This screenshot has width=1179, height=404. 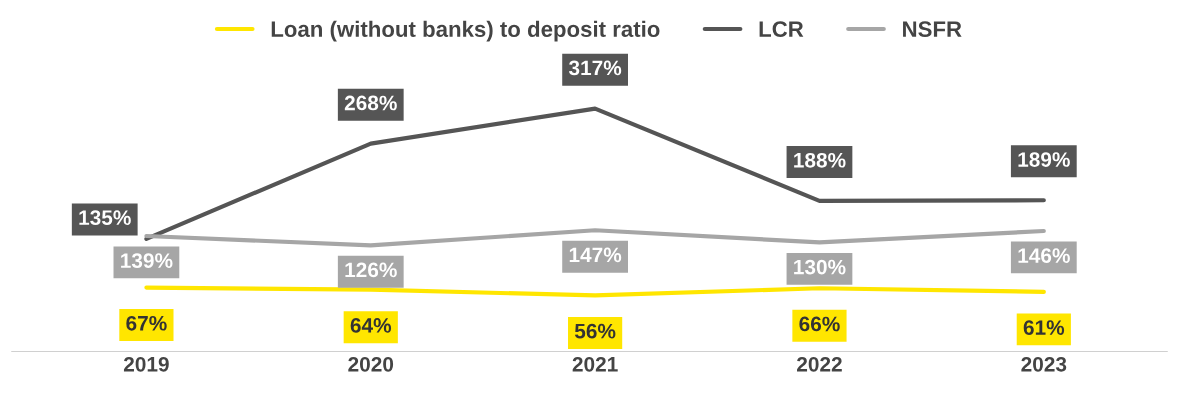 I want to click on data-label: 188%, so click(x=820, y=160).